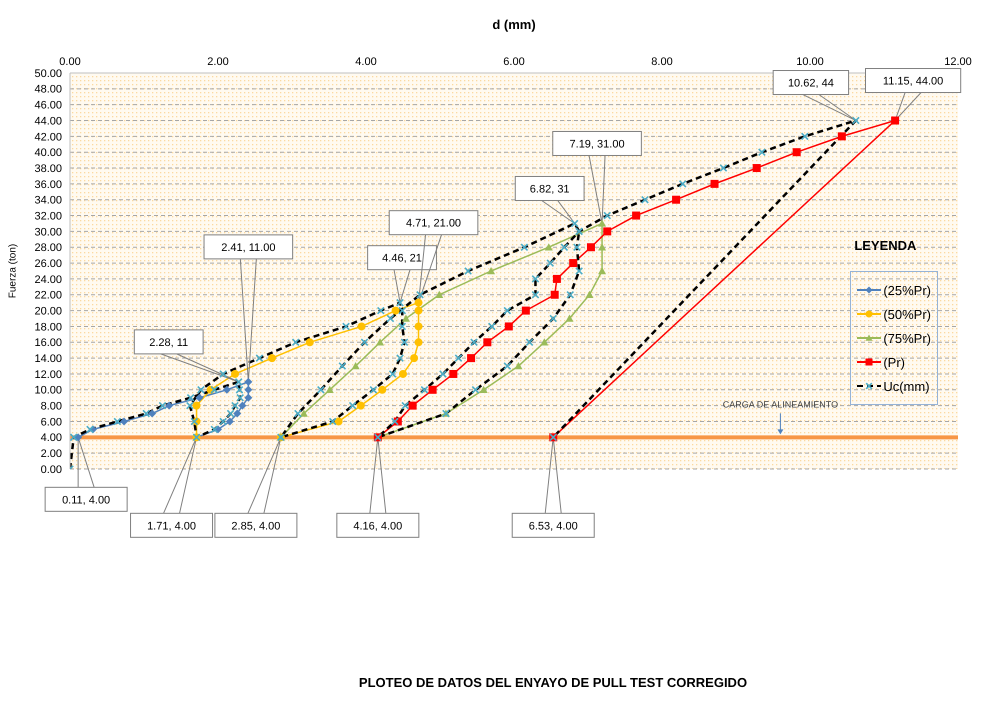  Describe the element at coordinates (51, 422) in the screenshot. I see `y-tick-label: 6.00` at that location.